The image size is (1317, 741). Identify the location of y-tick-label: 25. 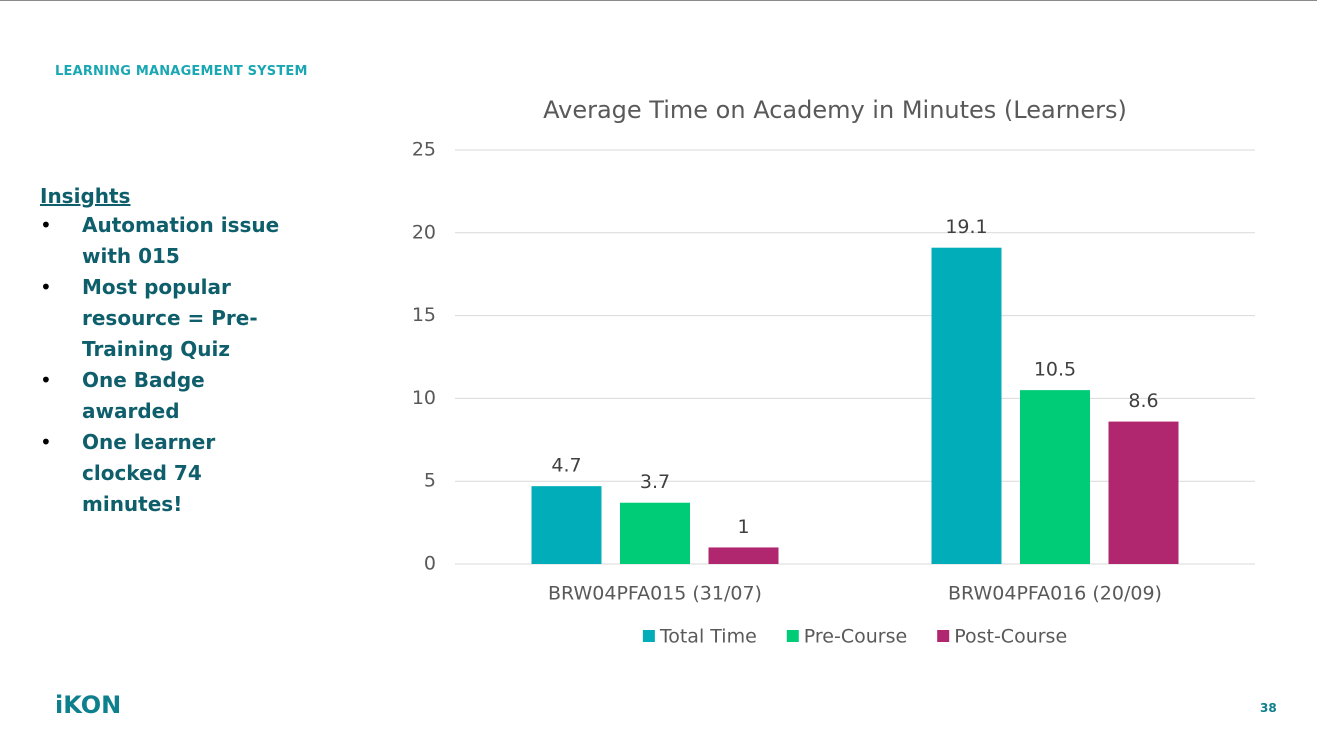
(424, 150).